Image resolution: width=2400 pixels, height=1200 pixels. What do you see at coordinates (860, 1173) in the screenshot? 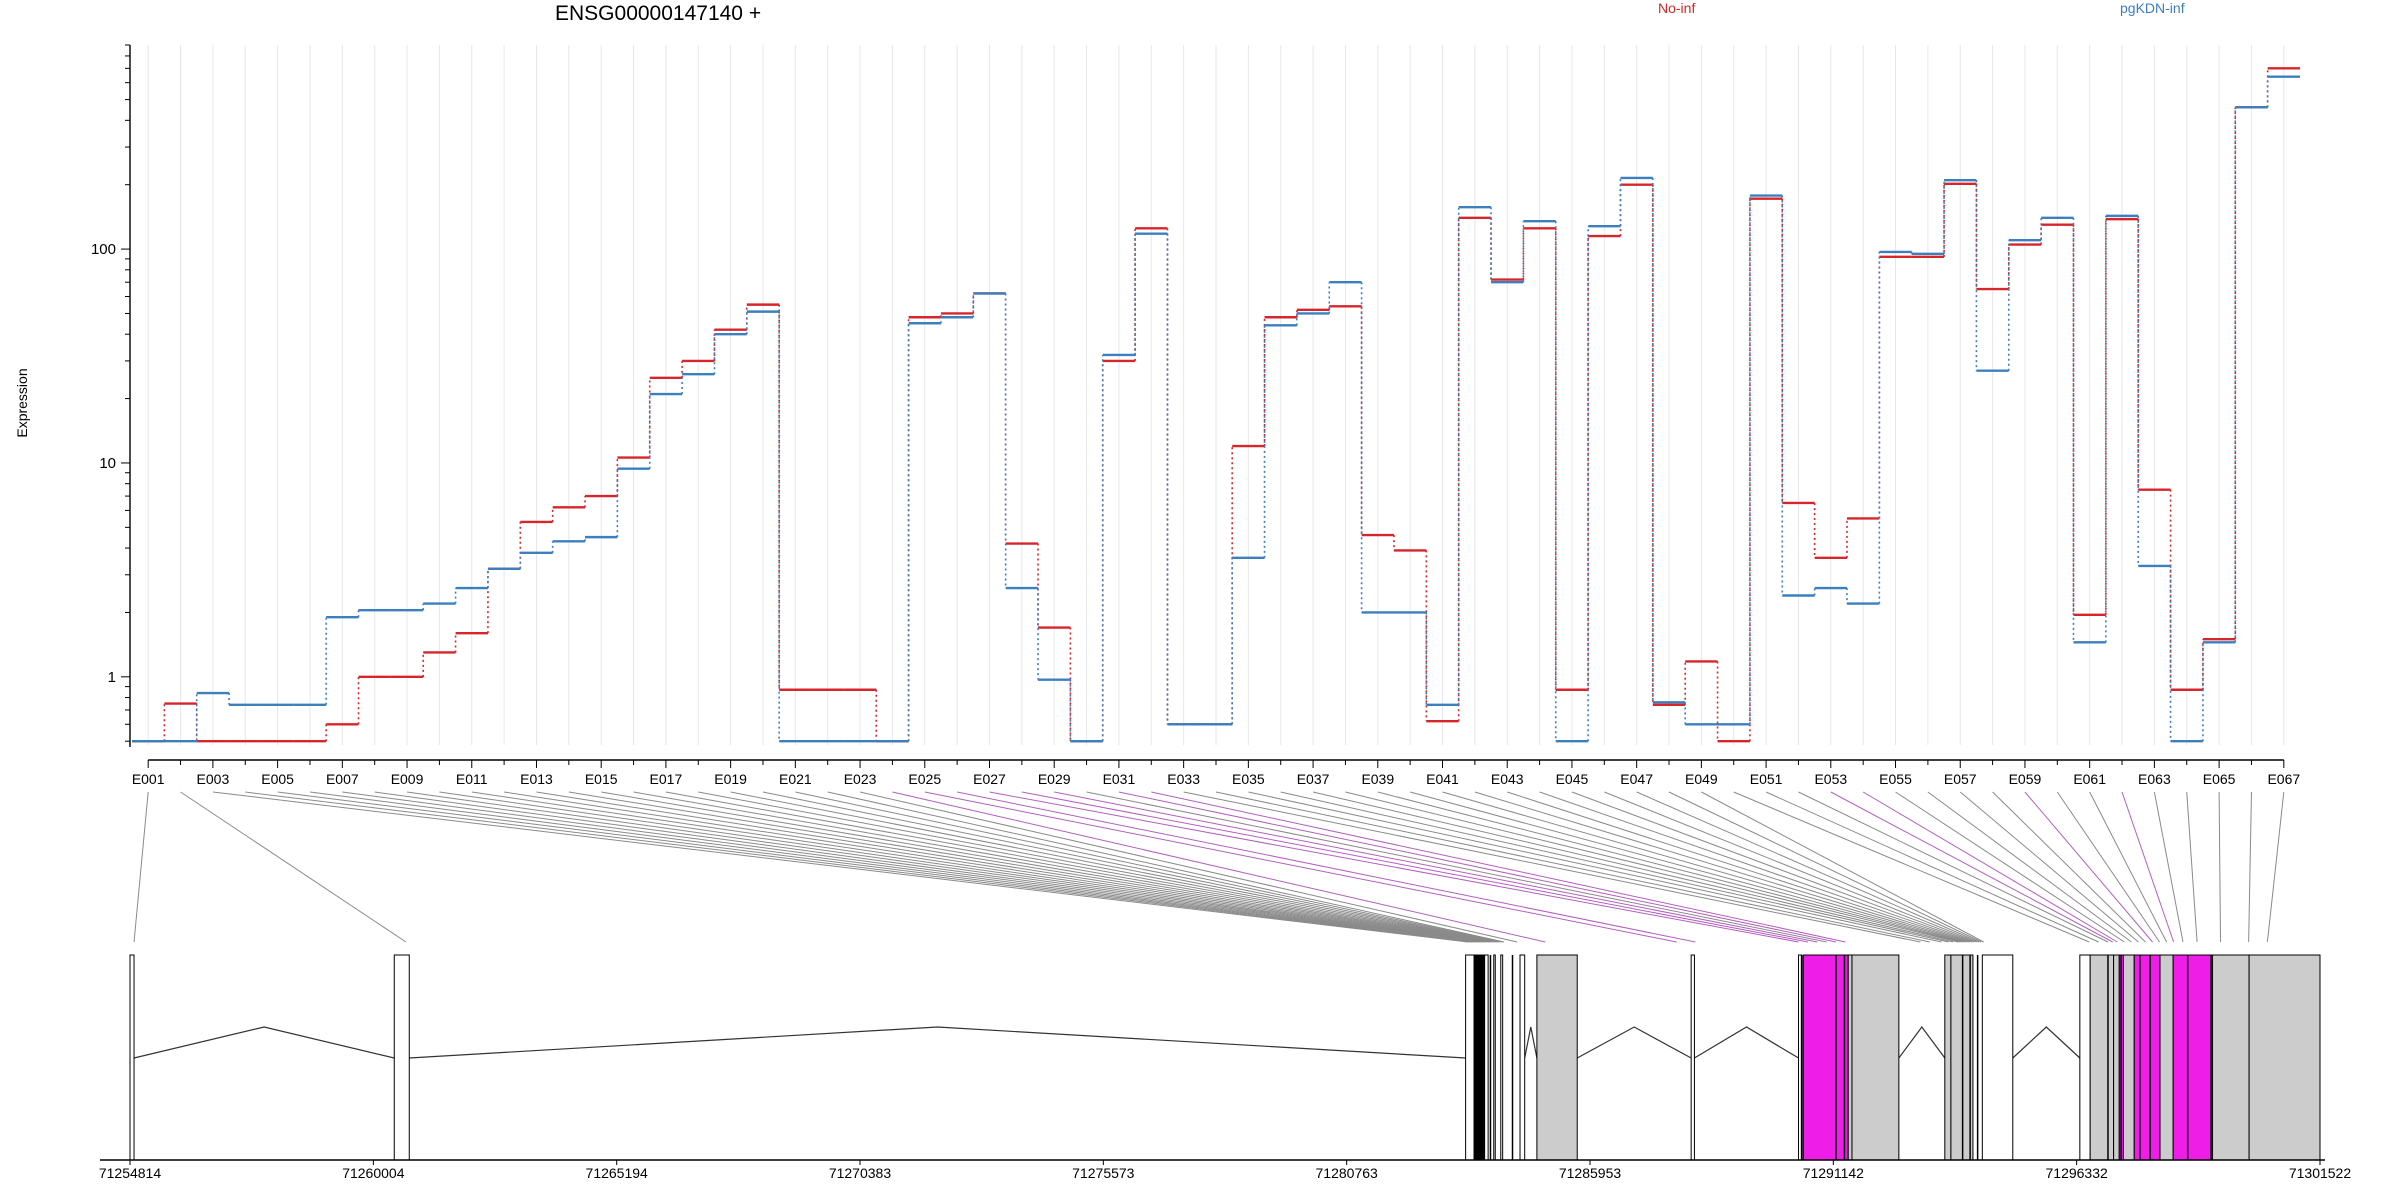
I see `genomic-tick-label: 71270383` at bounding box center [860, 1173].